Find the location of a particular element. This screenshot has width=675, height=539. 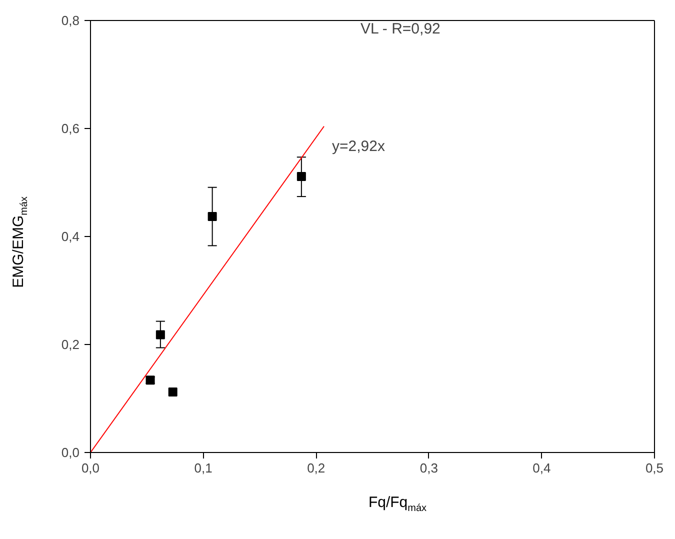

y-tick-label: 0,8 is located at coordinates (70, 20).